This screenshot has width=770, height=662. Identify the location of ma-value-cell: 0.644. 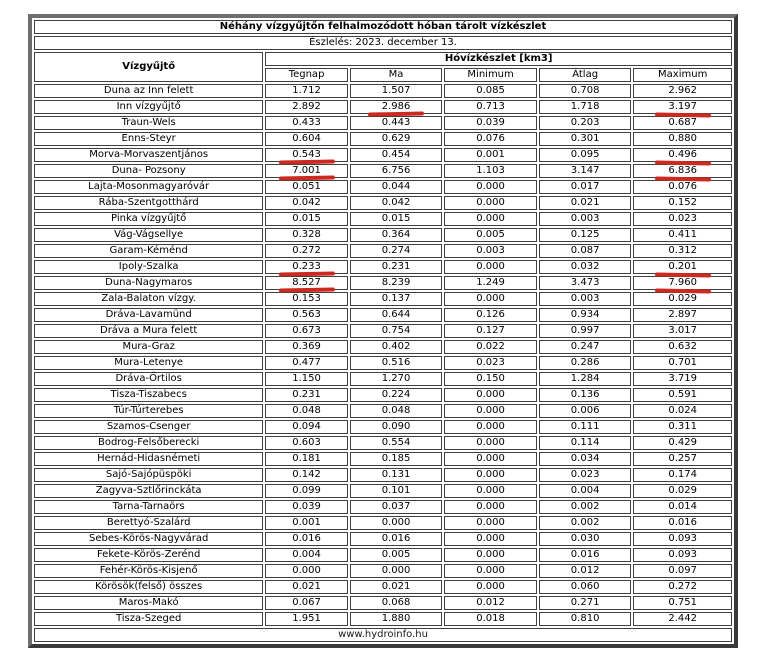
(396, 315).